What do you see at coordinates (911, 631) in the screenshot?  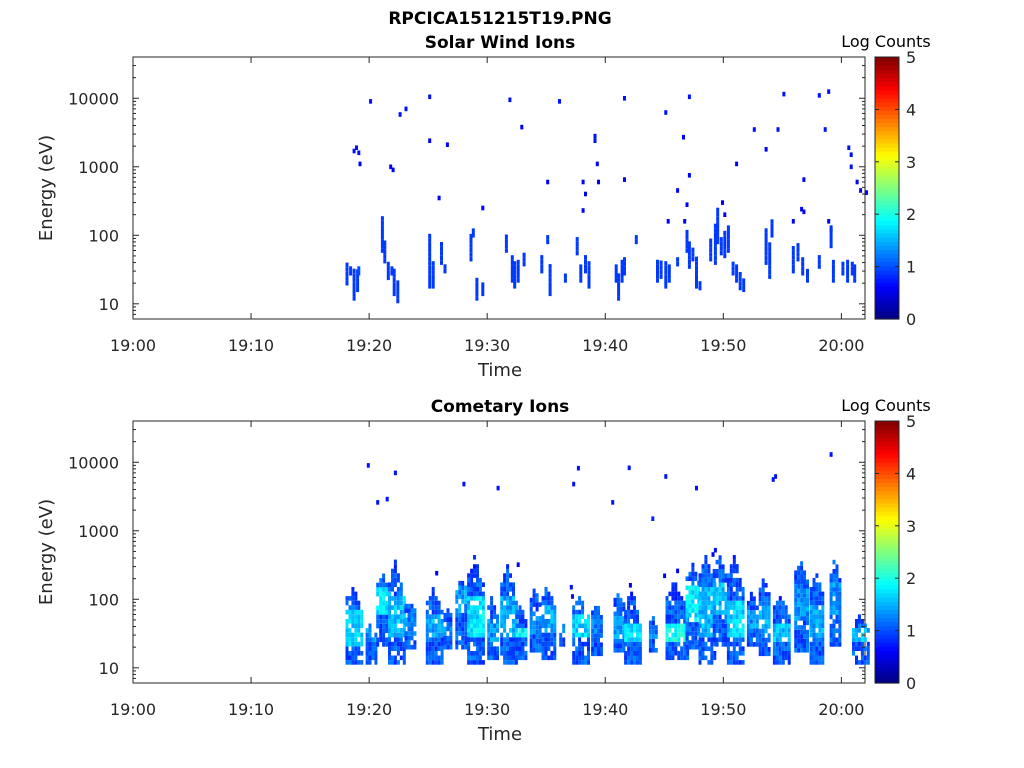 I see `colorbar-tick-label: 1` at bounding box center [911, 631].